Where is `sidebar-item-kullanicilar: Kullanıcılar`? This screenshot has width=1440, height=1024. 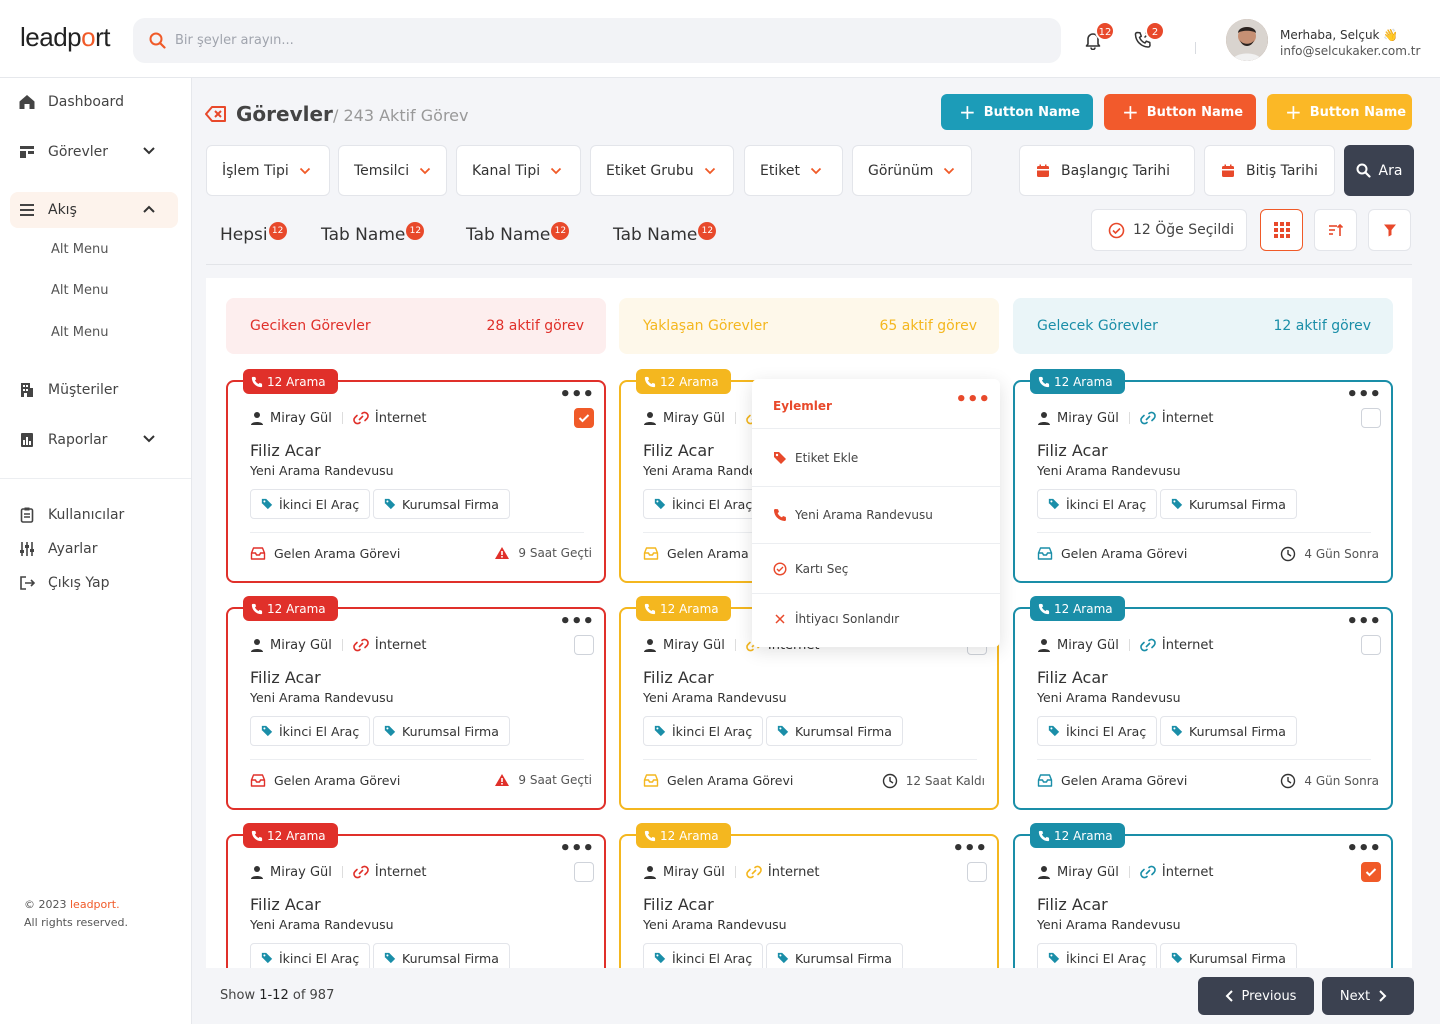
sidebar-item-kullanicilar: Kullanıcılar is located at coordinates (94, 515).